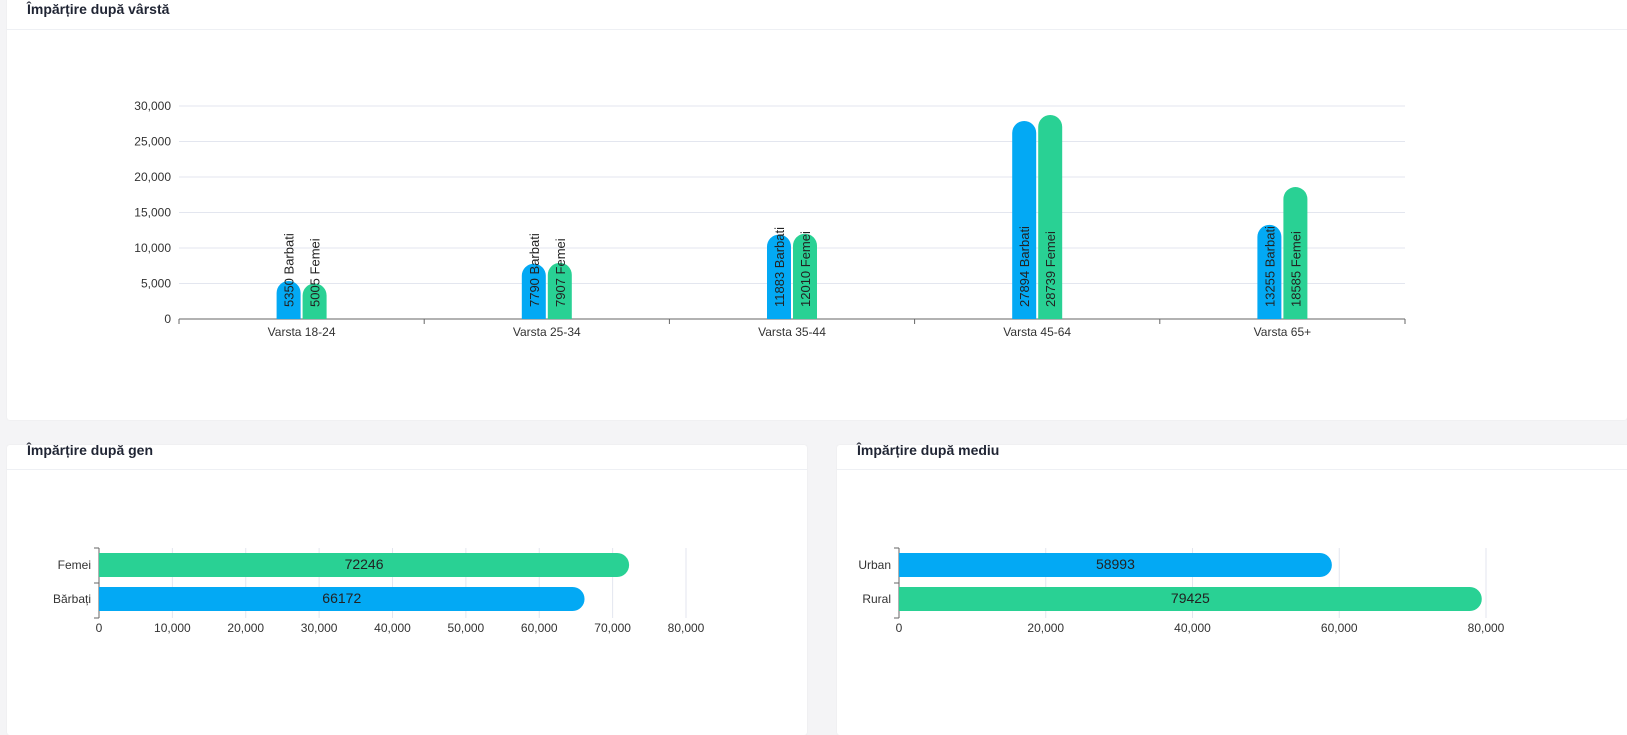 This screenshot has width=1627, height=735. I want to click on y-tick-label: 15,000, so click(152, 213).